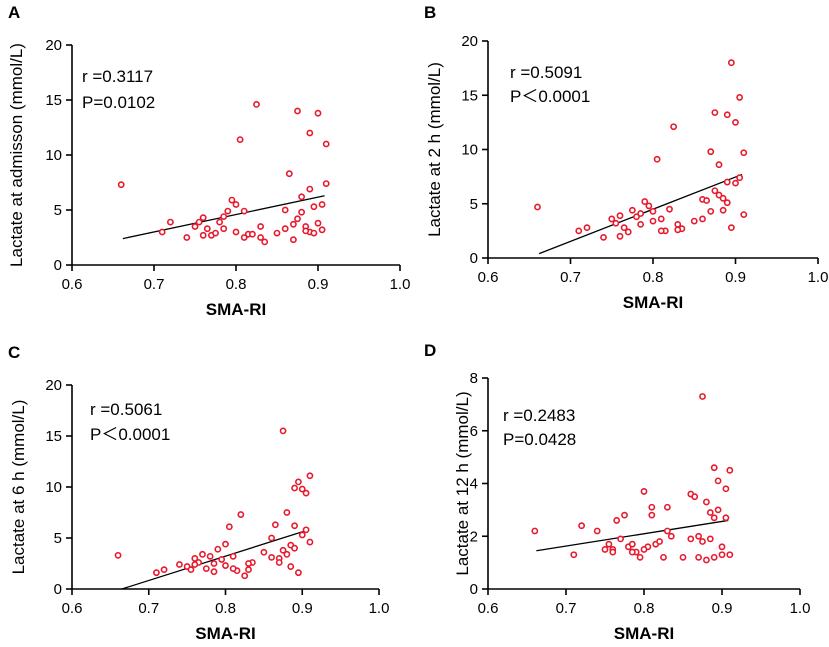  I want to click on y-tick-label: 10, so click(53, 487).